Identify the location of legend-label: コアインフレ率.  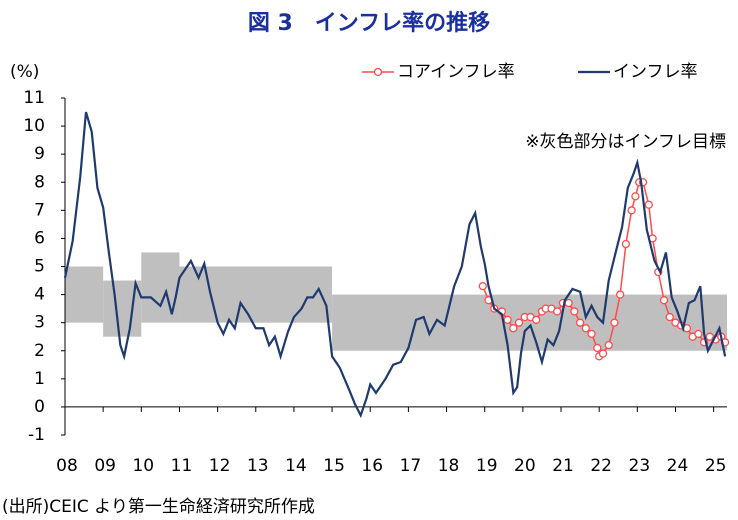
(456, 72).